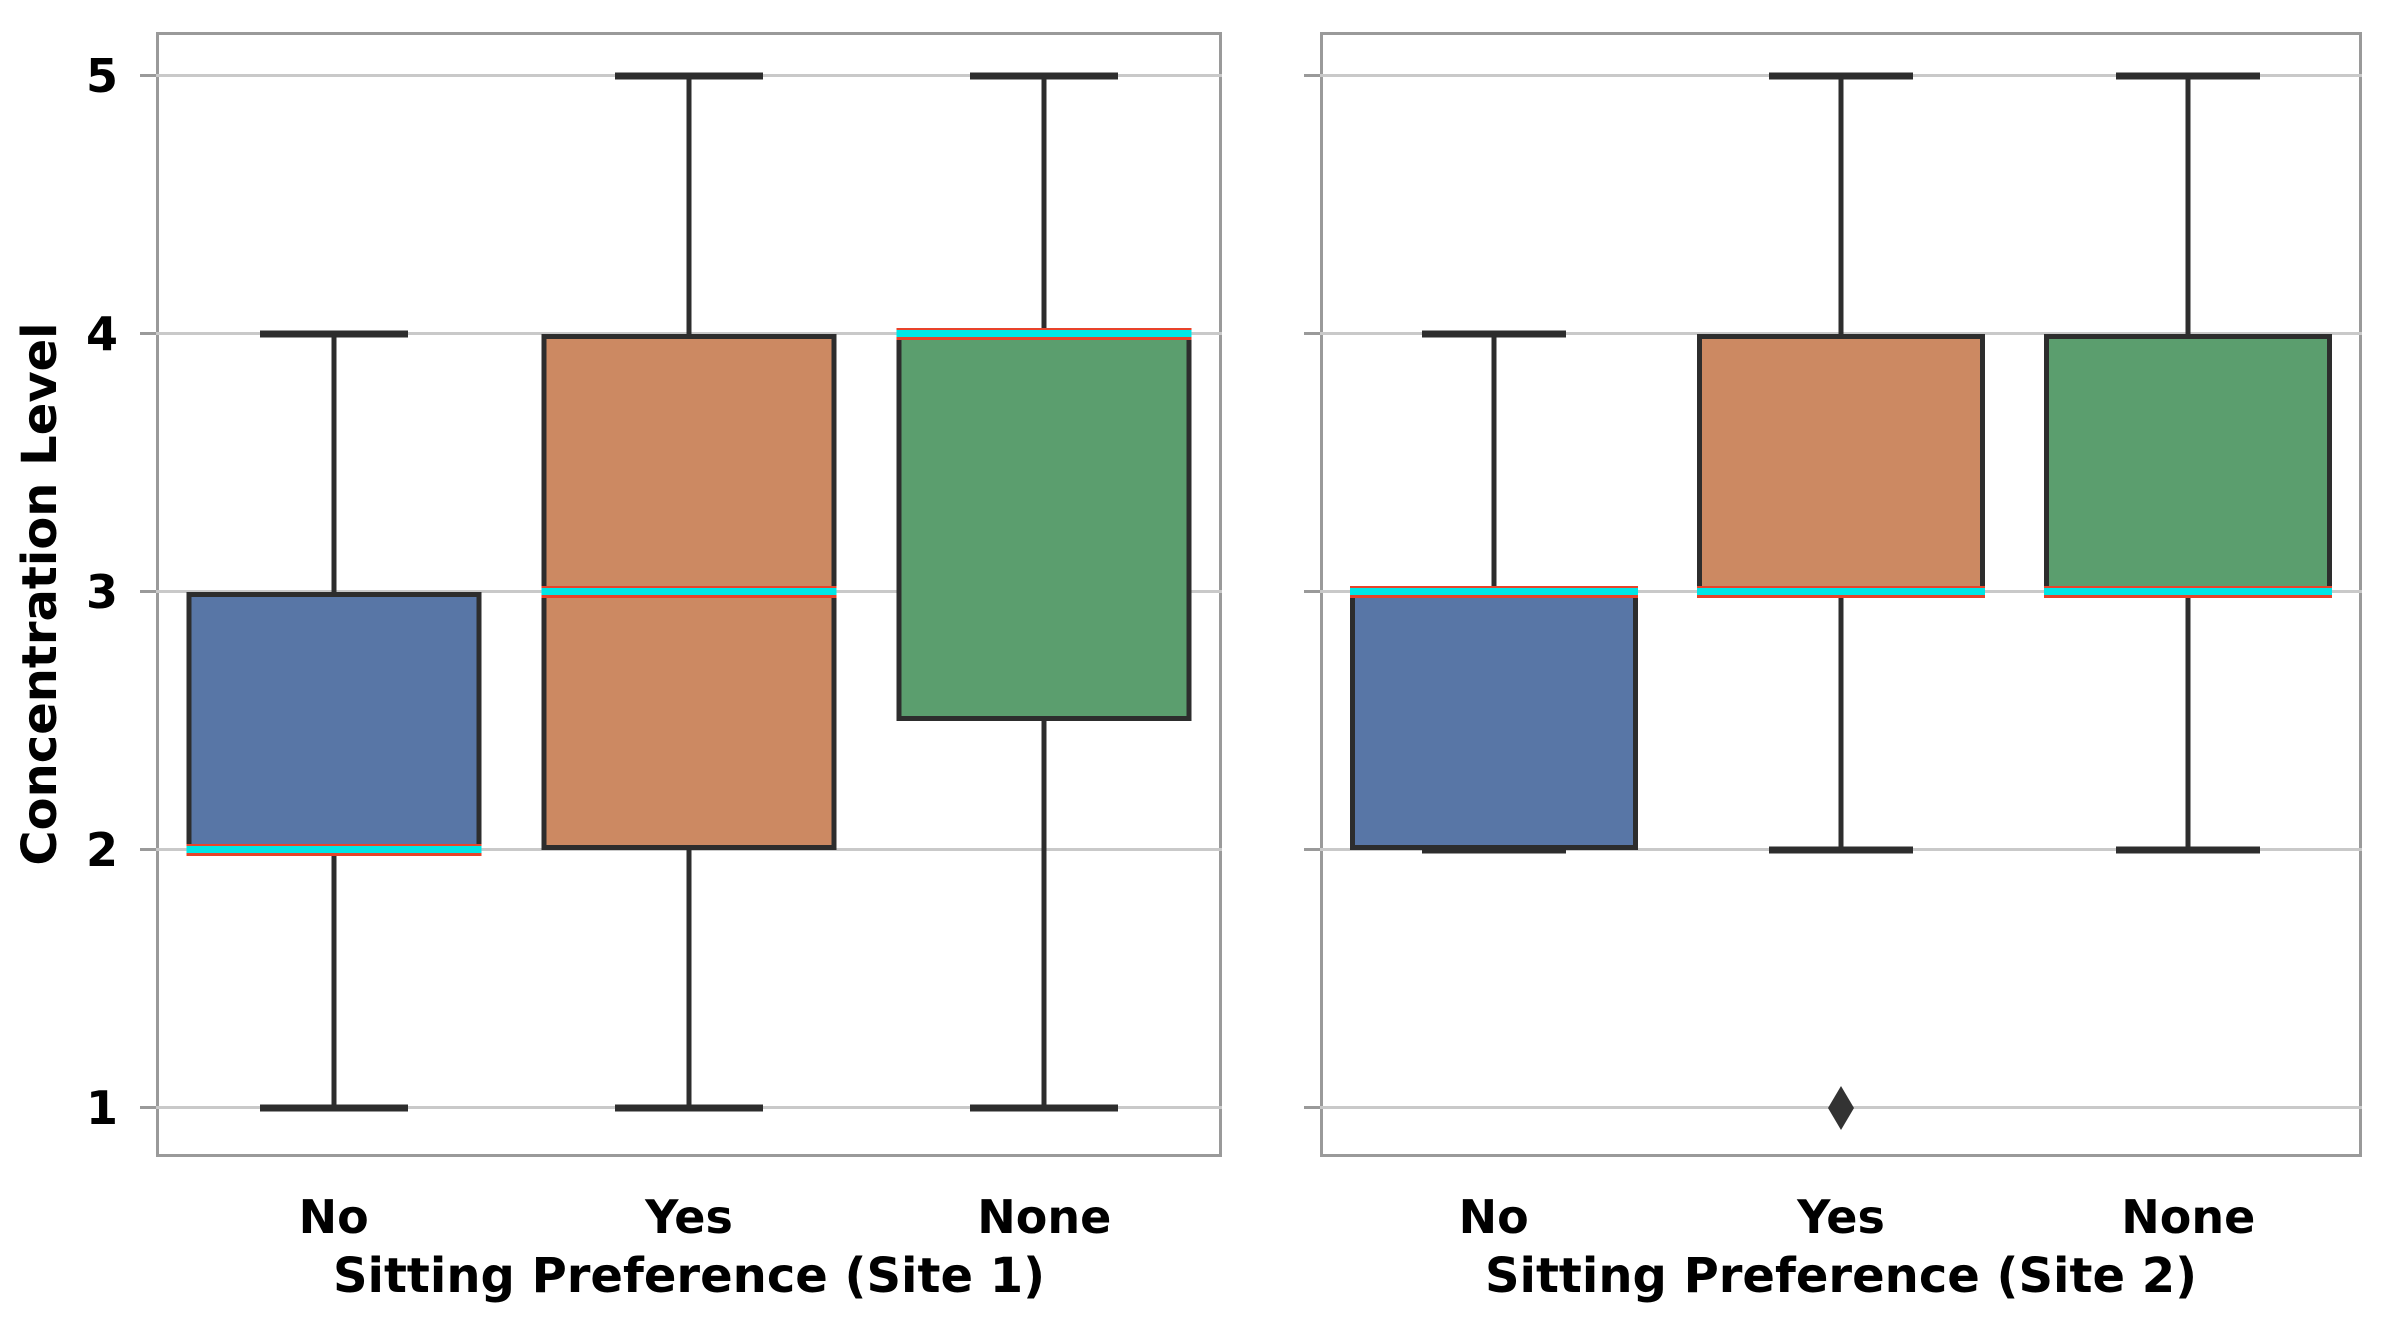 Image resolution: width=2387 pixels, height=1329 pixels. What do you see at coordinates (101, 75) in the screenshot?
I see `y-tick-label: 5` at bounding box center [101, 75].